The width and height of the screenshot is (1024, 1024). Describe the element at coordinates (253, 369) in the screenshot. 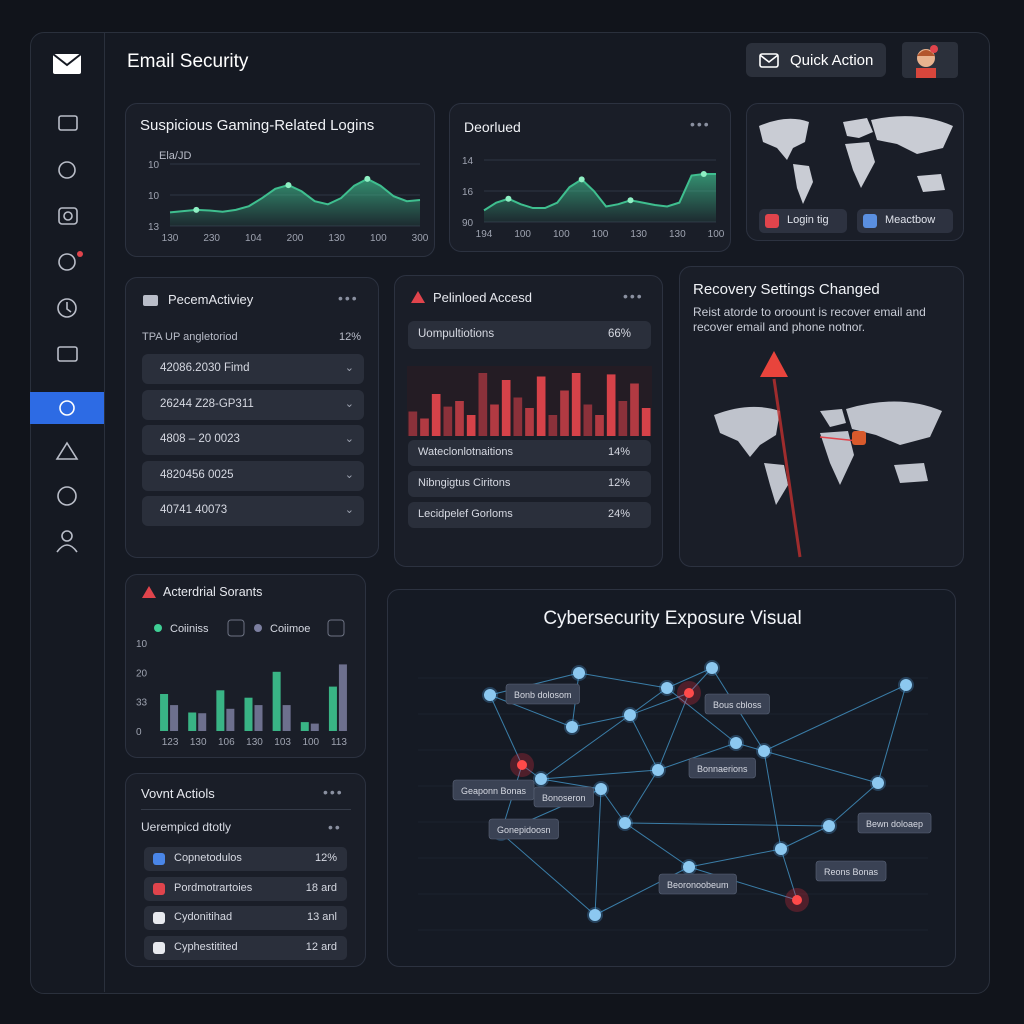

I see `list-item: 42086.2030 Fimd ⌄` at that location.